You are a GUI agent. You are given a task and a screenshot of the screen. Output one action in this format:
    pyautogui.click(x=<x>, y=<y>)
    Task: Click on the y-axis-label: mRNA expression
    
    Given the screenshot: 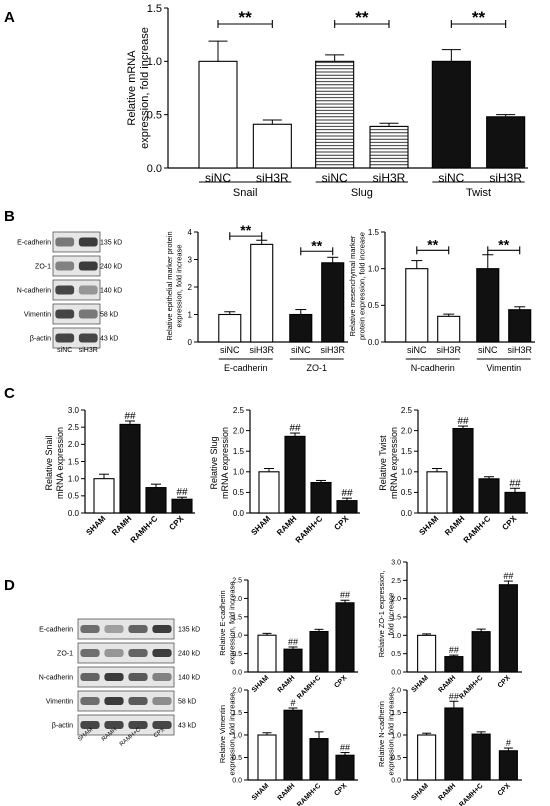 What is the action you would take?
    pyautogui.click(x=60, y=463)
    